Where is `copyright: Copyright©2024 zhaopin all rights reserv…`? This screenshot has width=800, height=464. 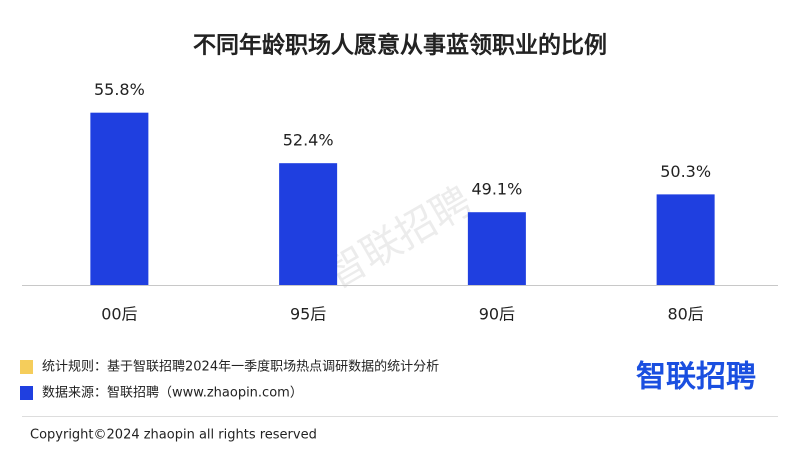 copyright: Copyright©2024 zhaopin all rights reserv… is located at coordinates (173, 435).